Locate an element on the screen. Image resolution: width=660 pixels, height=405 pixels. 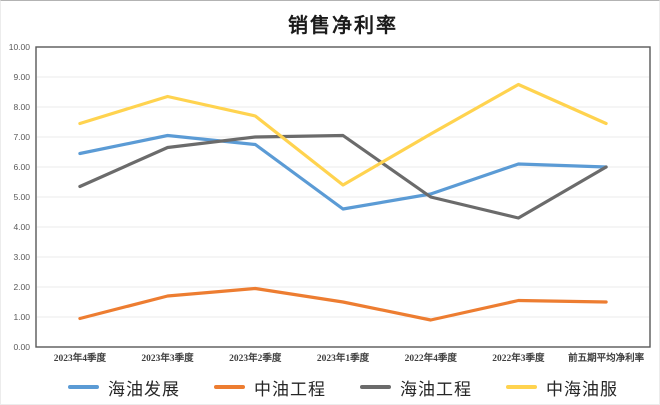
y-tick-label: 10.00 is located at coordinates (19, 47).